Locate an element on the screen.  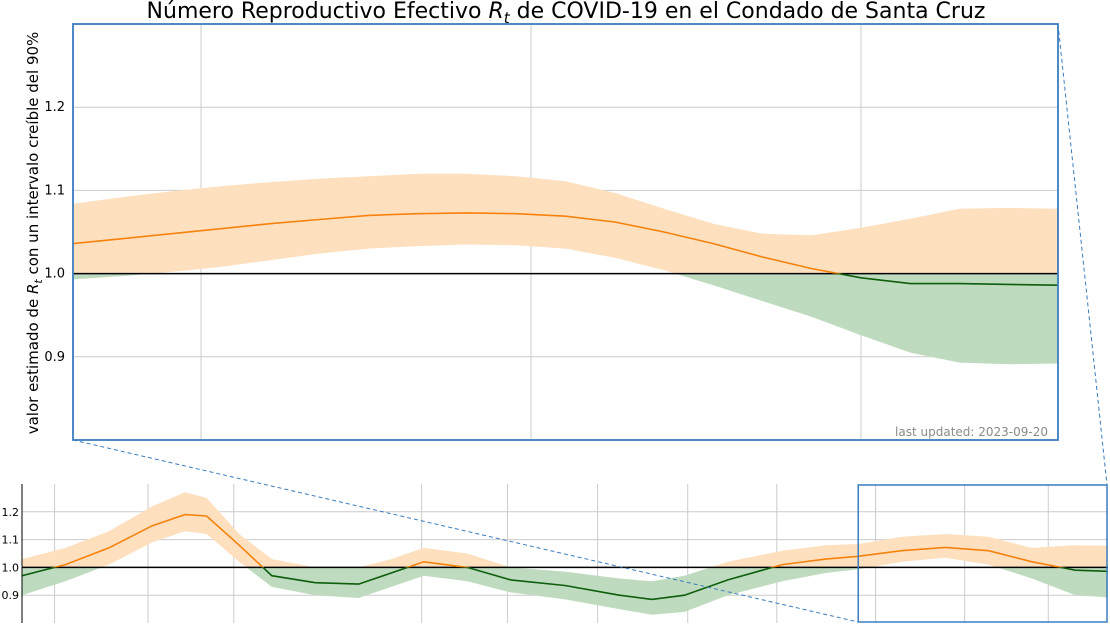
zoom-ticks: 0.9 1.0 1.1 1.2 is located at coordinates (54, 232).